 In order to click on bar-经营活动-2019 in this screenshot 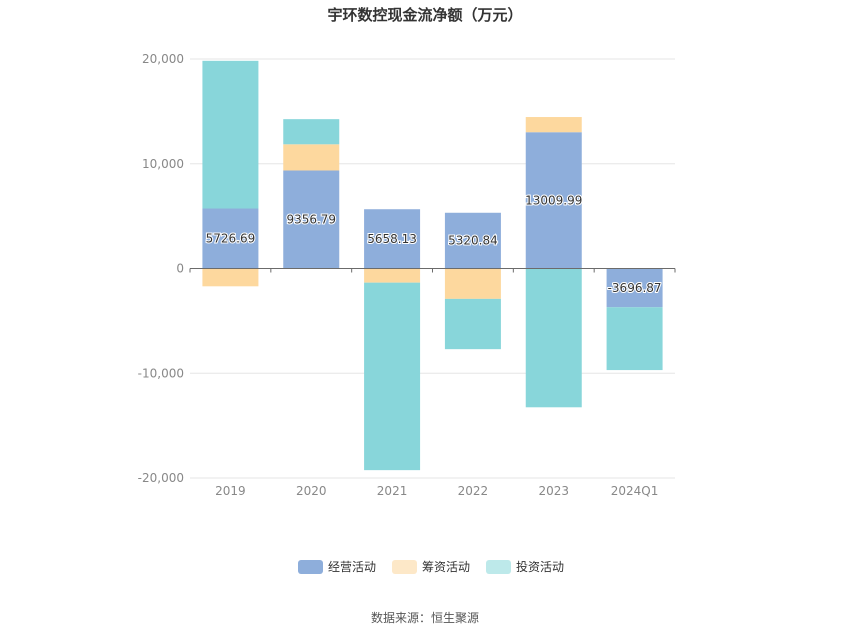, I will do `click(230, 238)`.